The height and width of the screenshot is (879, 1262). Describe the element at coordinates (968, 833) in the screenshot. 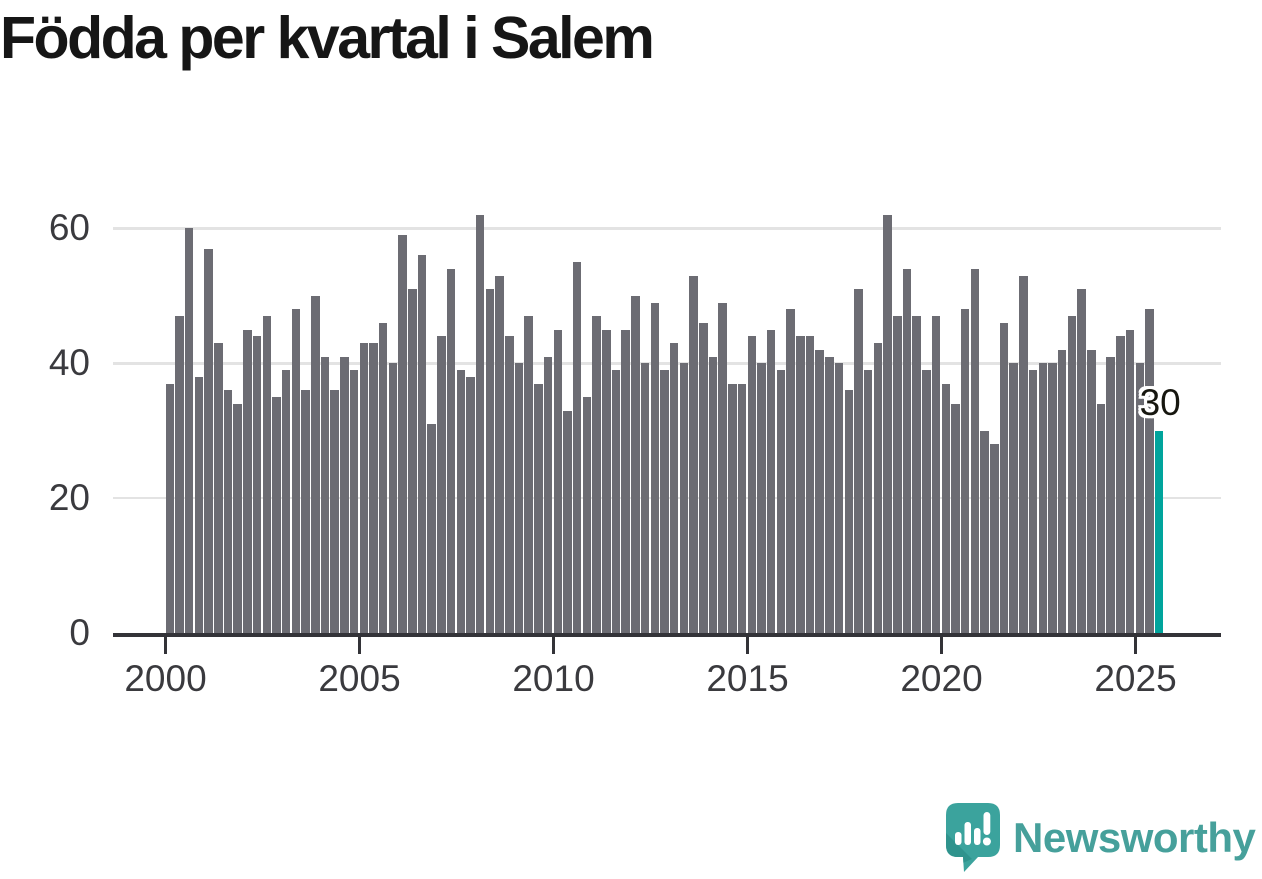

I see `mini-bar-chart-glyph` at that location.